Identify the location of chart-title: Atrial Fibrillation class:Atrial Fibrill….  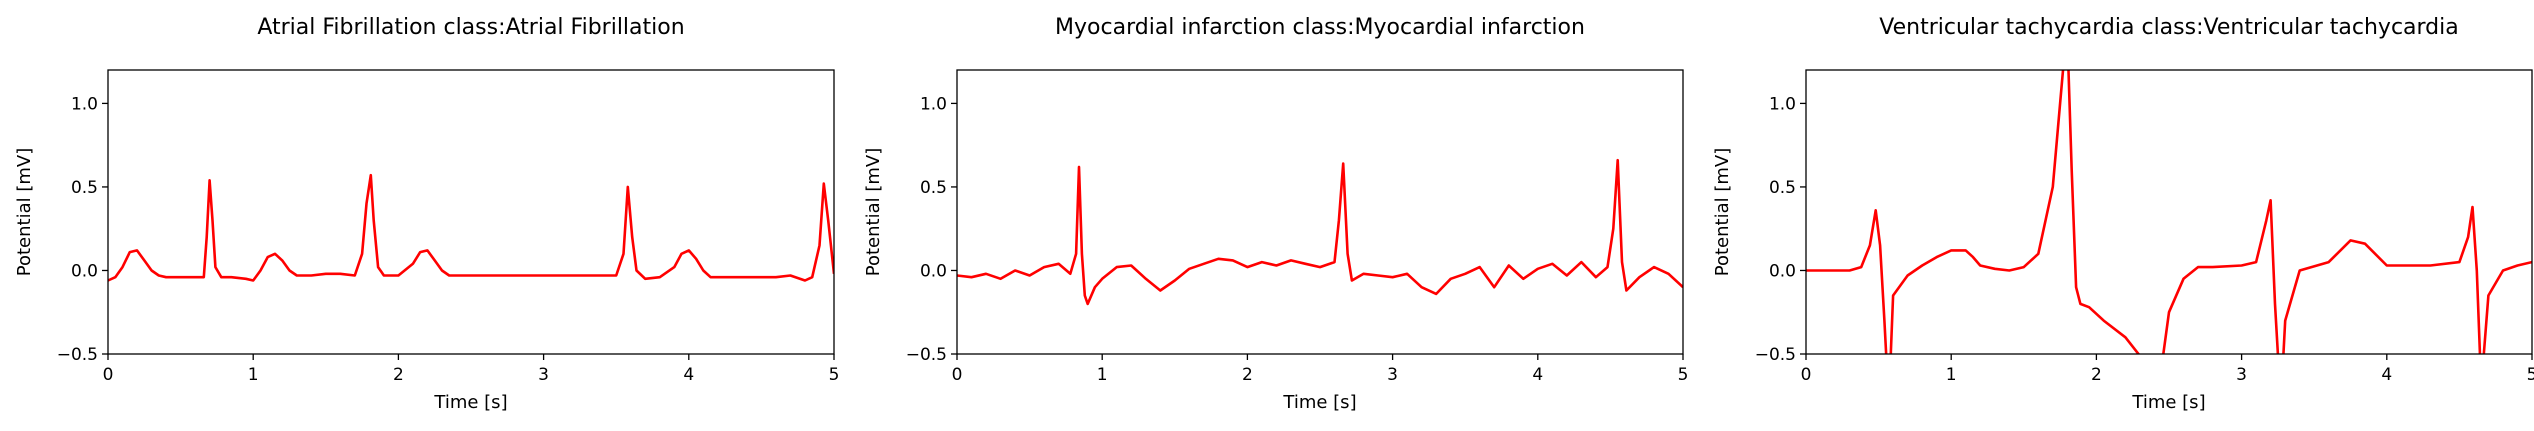
(470, 27).